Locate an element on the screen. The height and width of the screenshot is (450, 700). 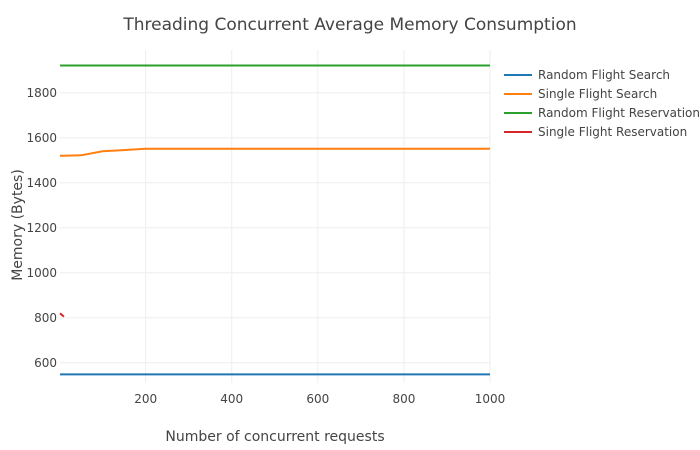
legend-label-random-flight-search: Random Flight Search is located at coordinates (604, 75).